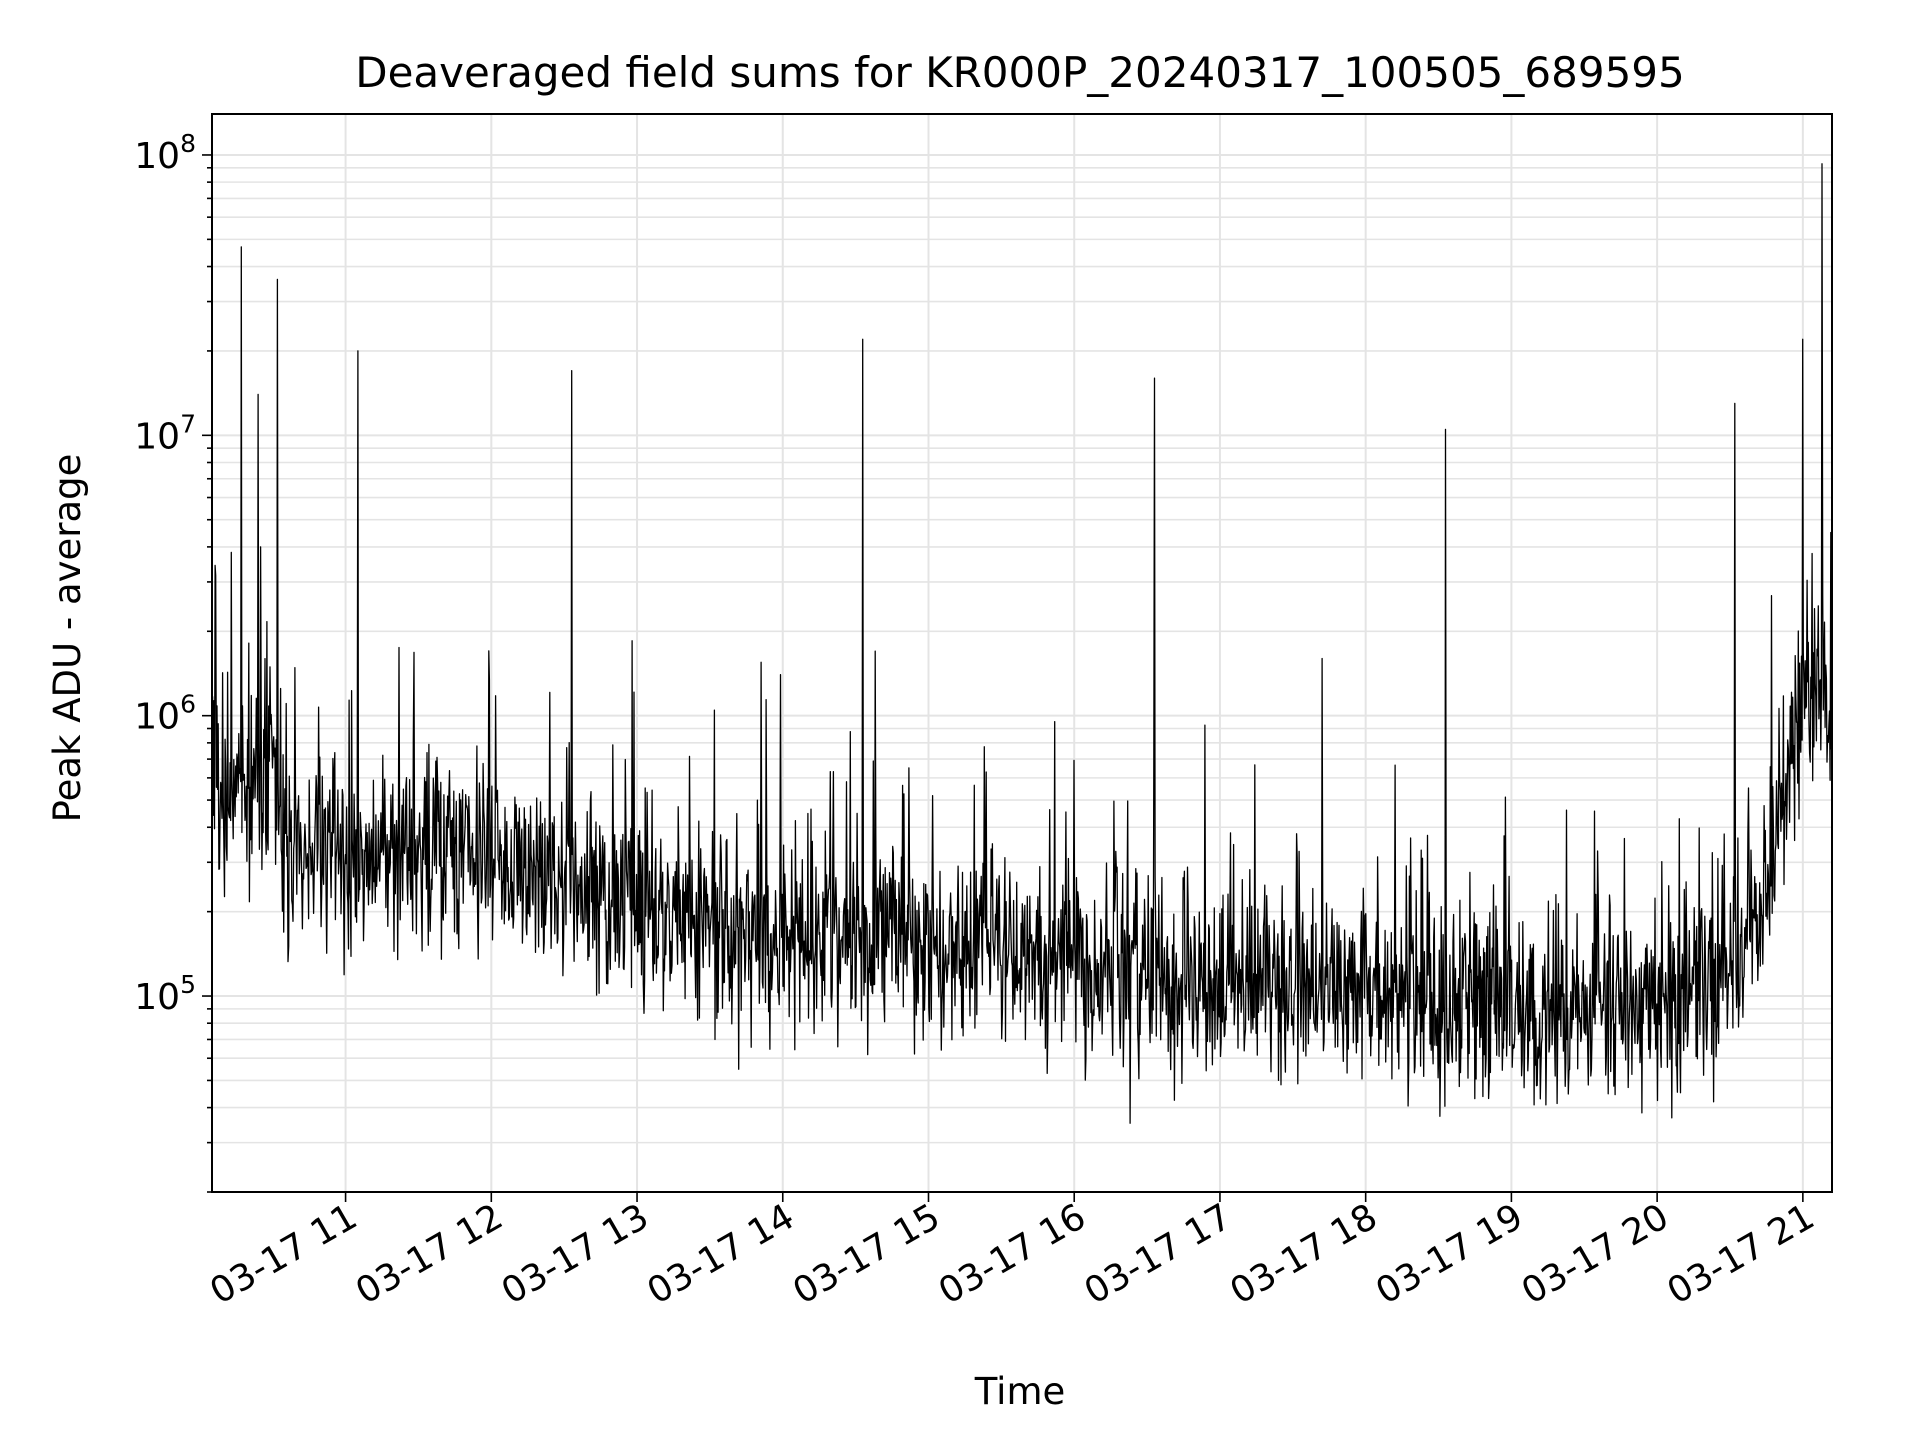  I want to click on y-tick-label: 10⁶, so click(165, 714).